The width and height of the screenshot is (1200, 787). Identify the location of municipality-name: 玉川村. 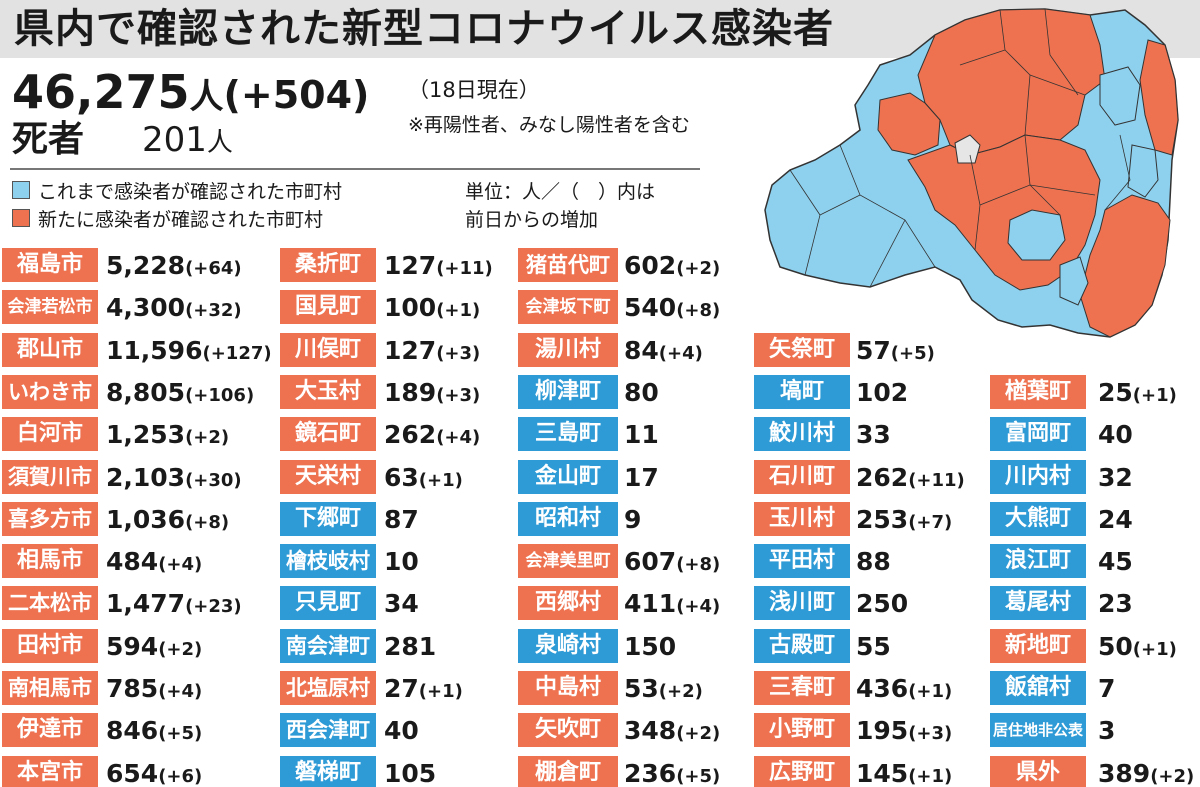
(802, 518).